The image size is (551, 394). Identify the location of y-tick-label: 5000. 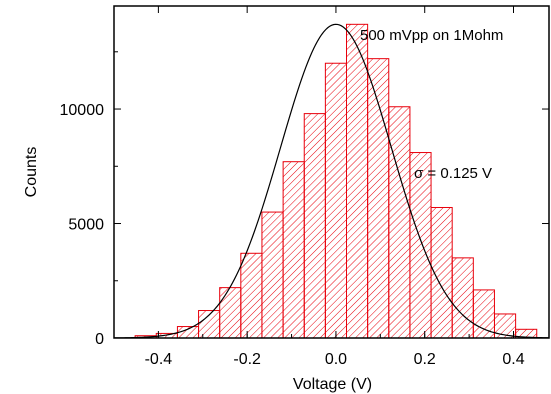
(86, 225).